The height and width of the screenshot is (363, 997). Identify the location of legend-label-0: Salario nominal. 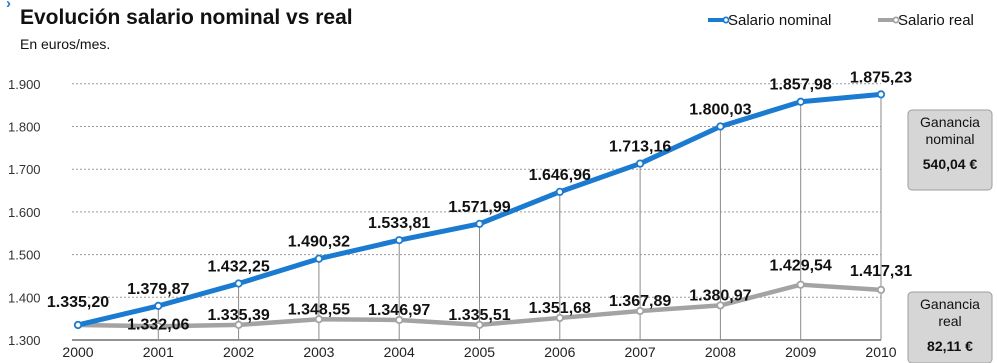
(779, 20).